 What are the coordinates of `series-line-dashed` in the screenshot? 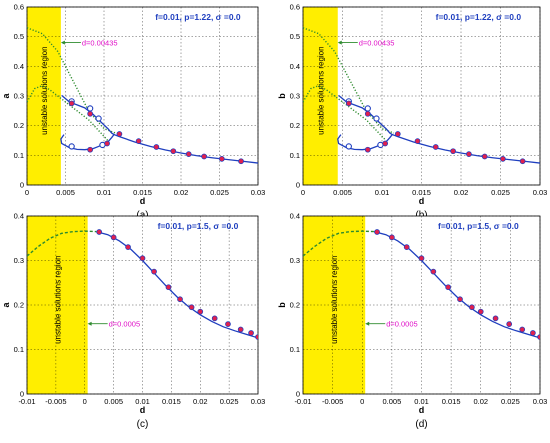 It's located at (339, 243).